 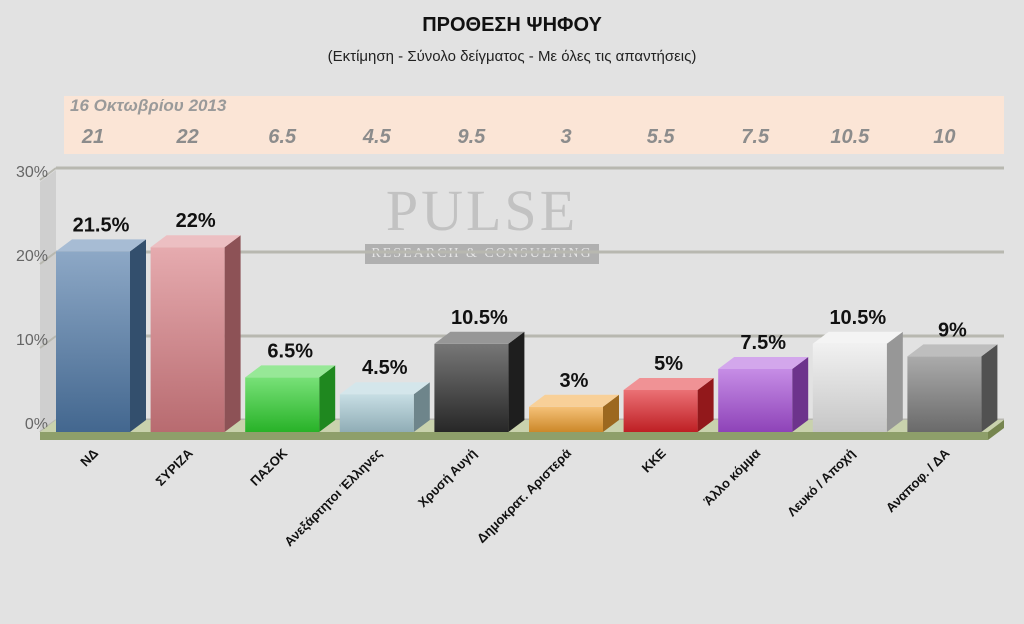 What do you see at coordinates (566, 137) in the screenshot?
I see `comparison-value: 3` at bounding box center [566, 137].